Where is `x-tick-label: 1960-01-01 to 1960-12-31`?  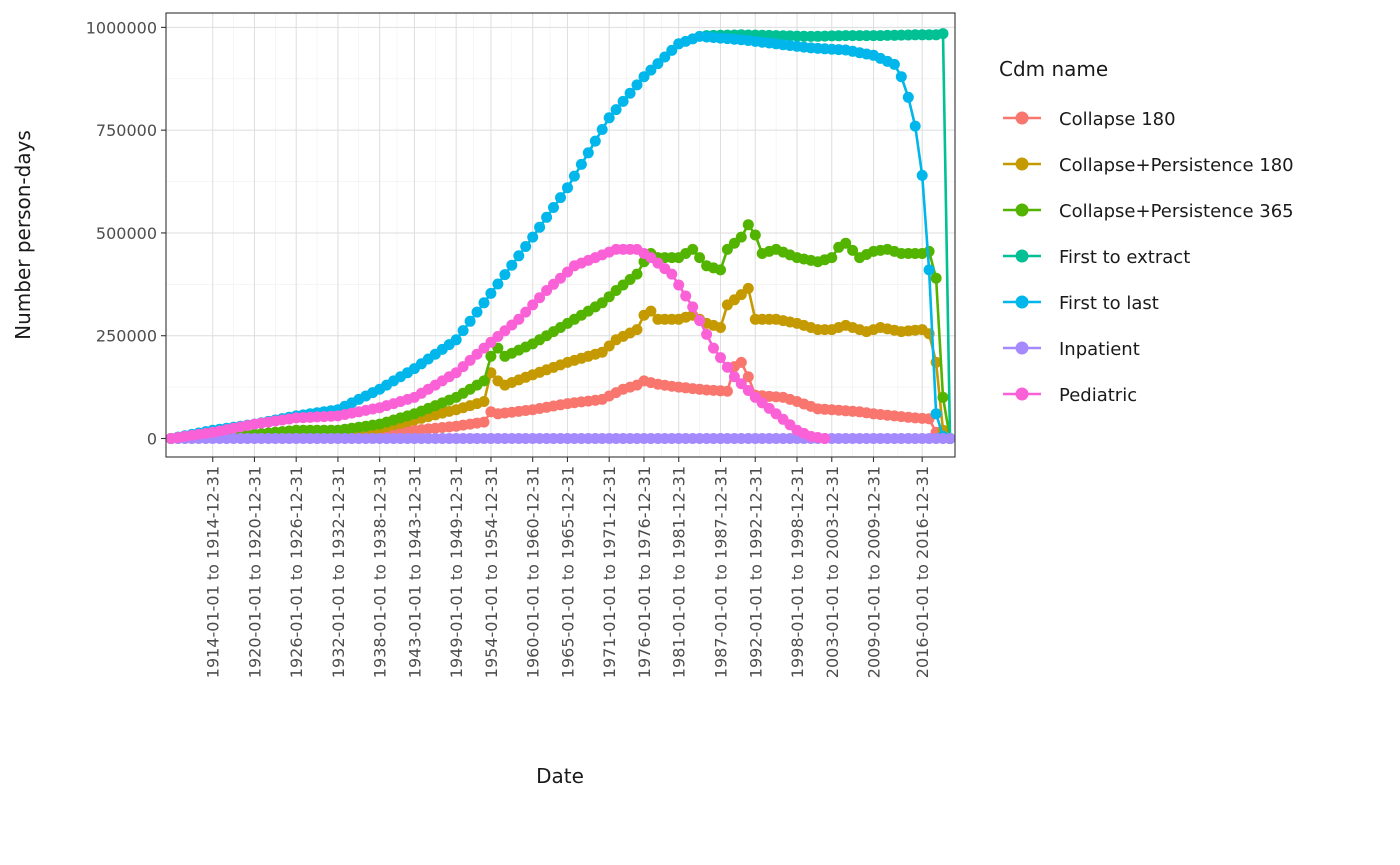 x-tick-label: 1960-01-01 to 1960-12-31 is located at coordinates (533, 572).